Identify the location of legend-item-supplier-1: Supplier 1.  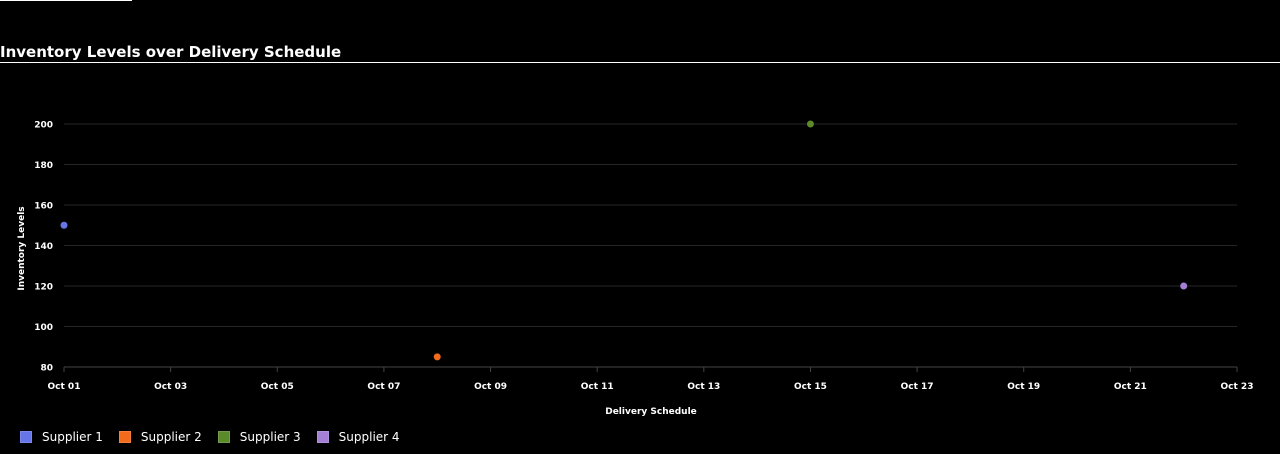
(61, 437).